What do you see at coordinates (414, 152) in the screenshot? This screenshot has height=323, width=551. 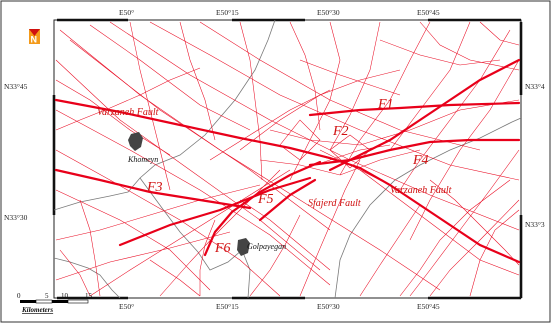 I see `f4-fault-line` at bounding box center [414, 152].